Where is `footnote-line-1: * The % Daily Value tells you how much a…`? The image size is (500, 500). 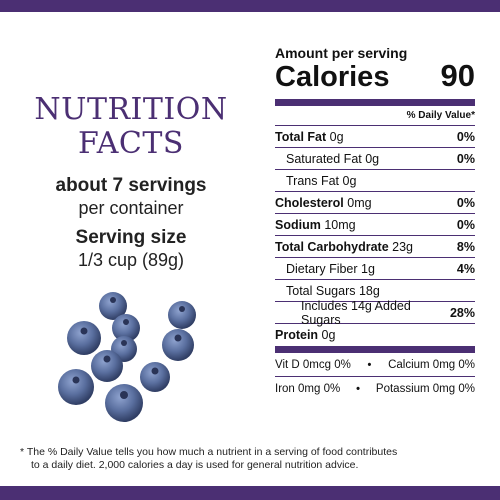 footnote-line-1: * The % Daily Value tells you how much a… is located at coordinates (209, 452).